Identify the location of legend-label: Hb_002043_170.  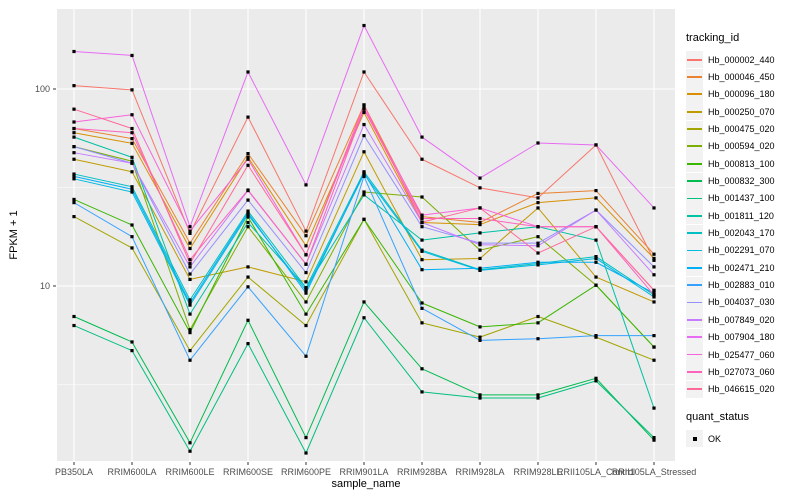
(741, 233).